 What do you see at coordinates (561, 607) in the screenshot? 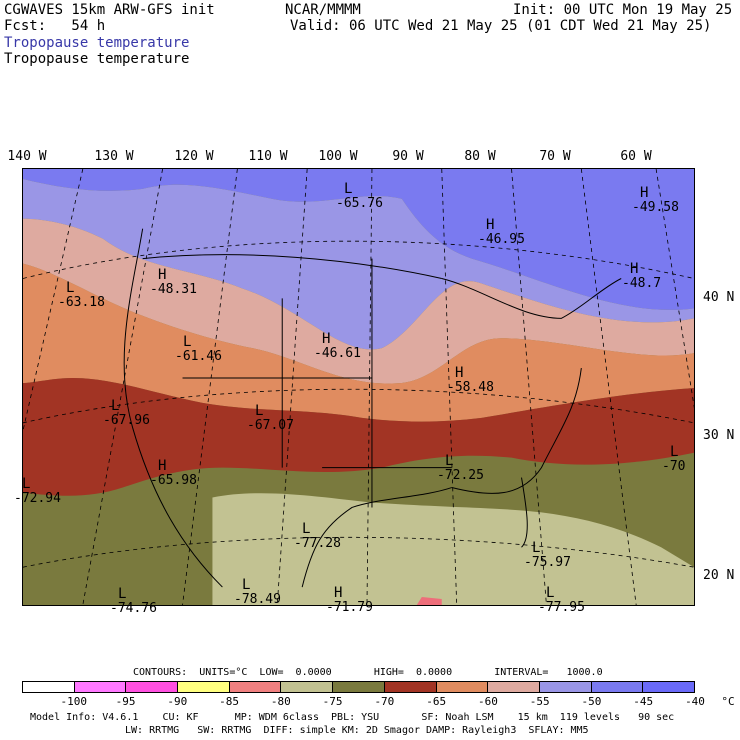
I see `extremum-value-label: -77.95` at bounding box center [561, 607].